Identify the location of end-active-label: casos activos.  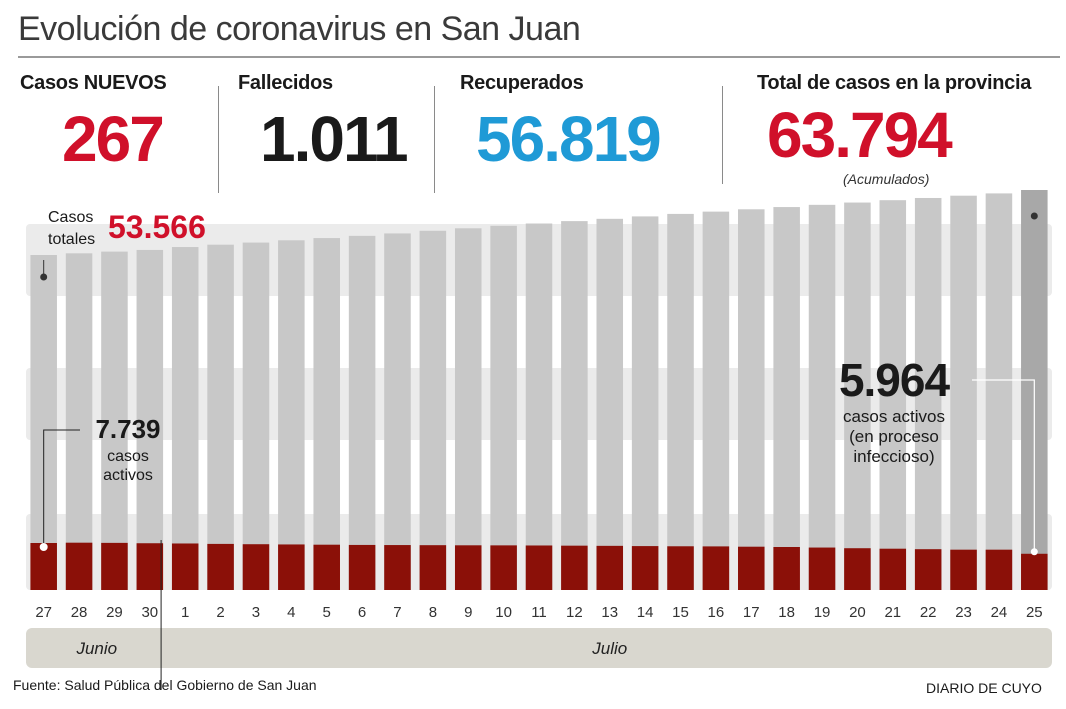
(894, 416).